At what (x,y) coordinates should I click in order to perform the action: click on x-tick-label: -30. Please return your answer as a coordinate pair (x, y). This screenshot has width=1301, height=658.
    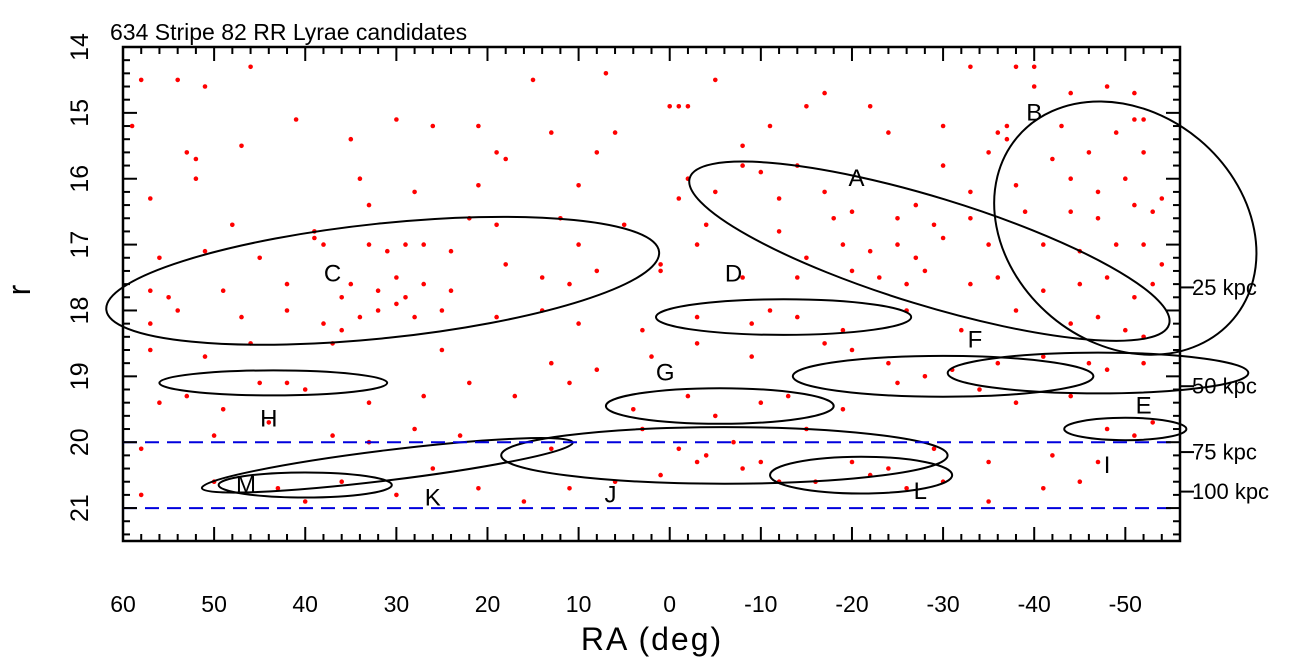
    Looking at the image, I should click on (942, 604).